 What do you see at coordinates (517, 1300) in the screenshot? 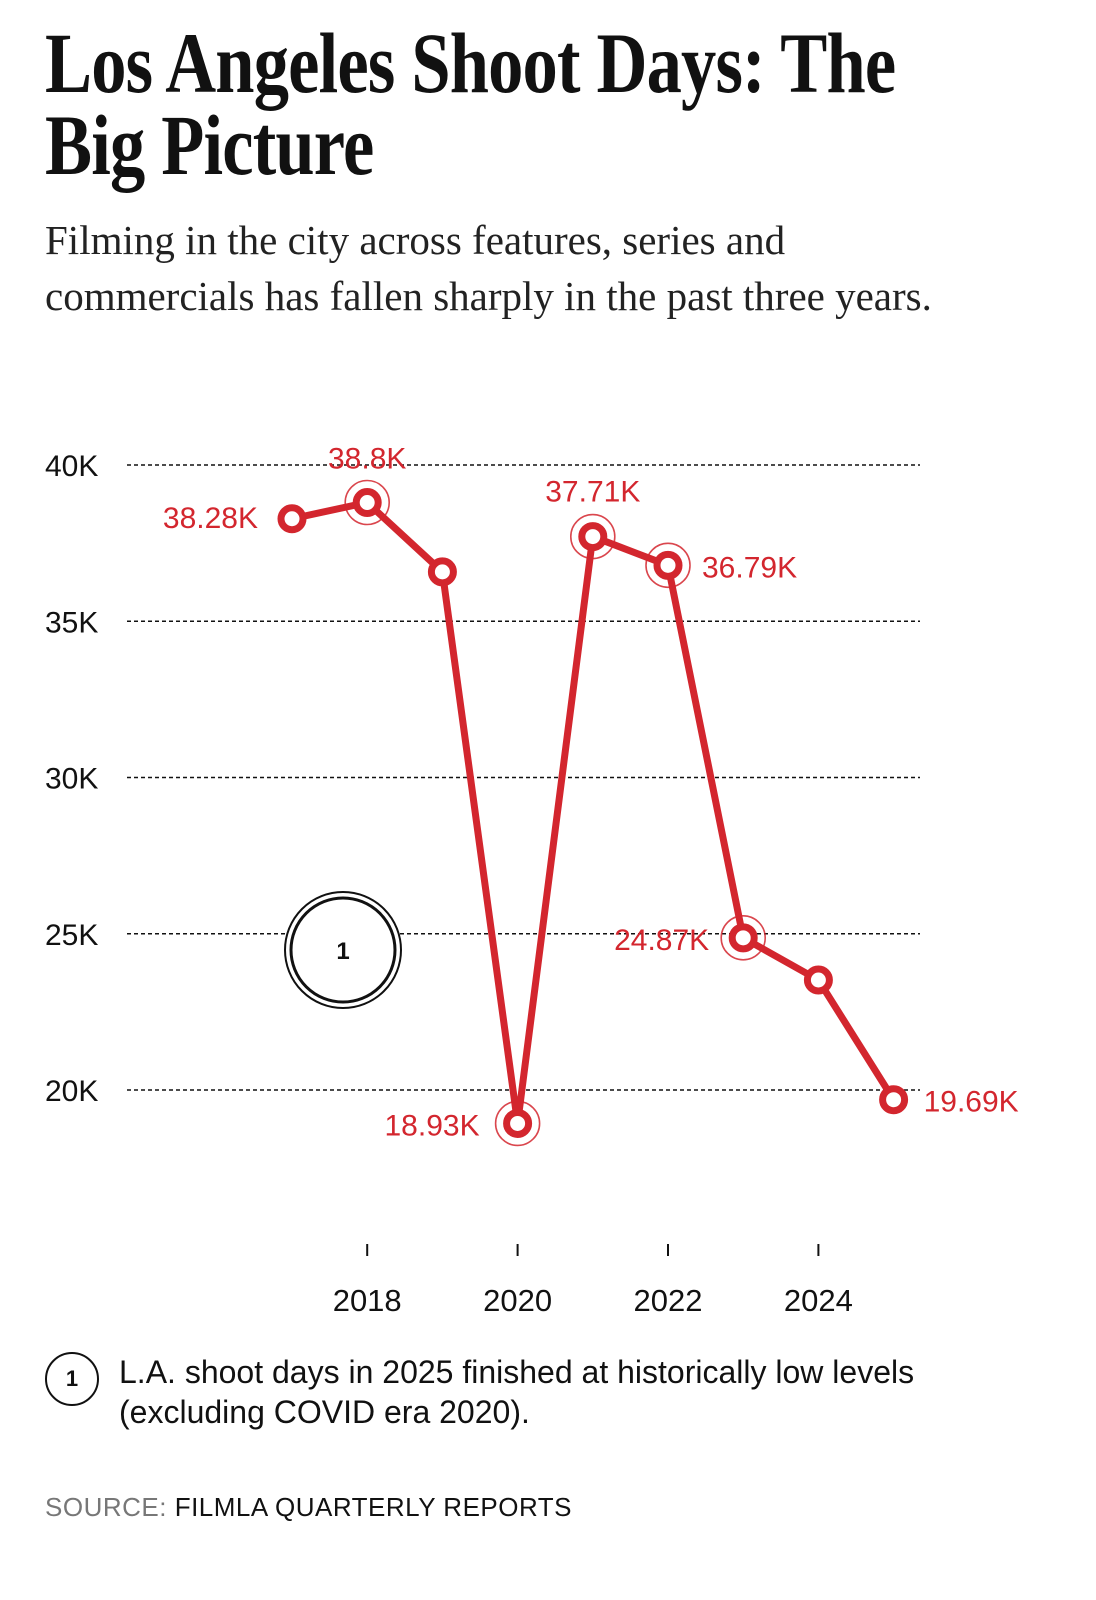
I see `x-tick-label: 2020` at bounding box center [517, 1300].